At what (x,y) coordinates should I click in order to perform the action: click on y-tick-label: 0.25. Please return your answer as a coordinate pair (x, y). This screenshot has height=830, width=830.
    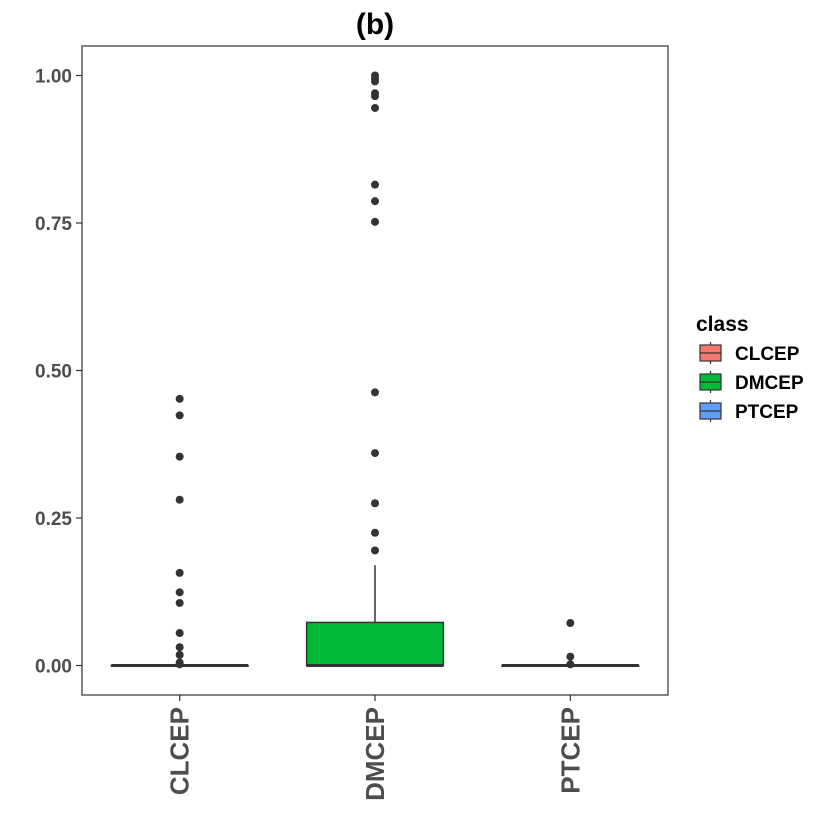
    Looking at the image, I should click on (53, 519).